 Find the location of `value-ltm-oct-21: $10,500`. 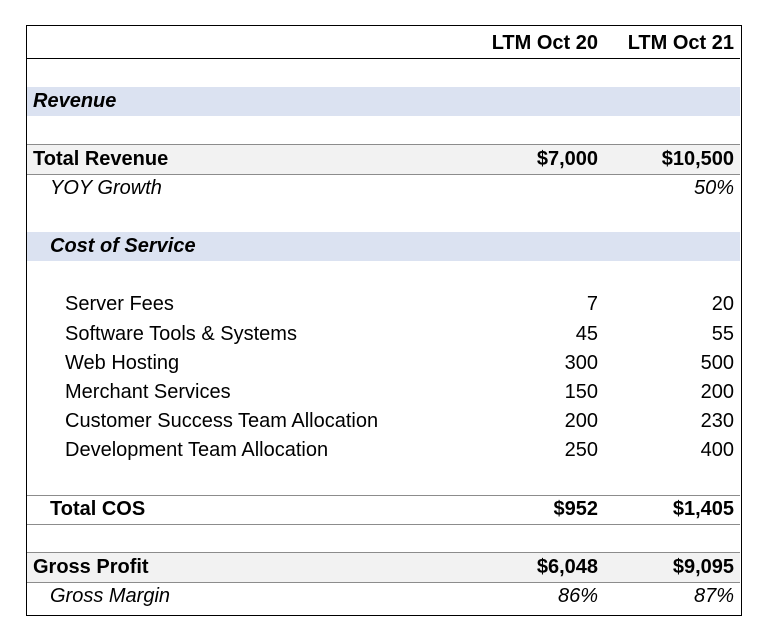

value-ltm-oct-21: $10,500 is located at coordinates (697, 159).